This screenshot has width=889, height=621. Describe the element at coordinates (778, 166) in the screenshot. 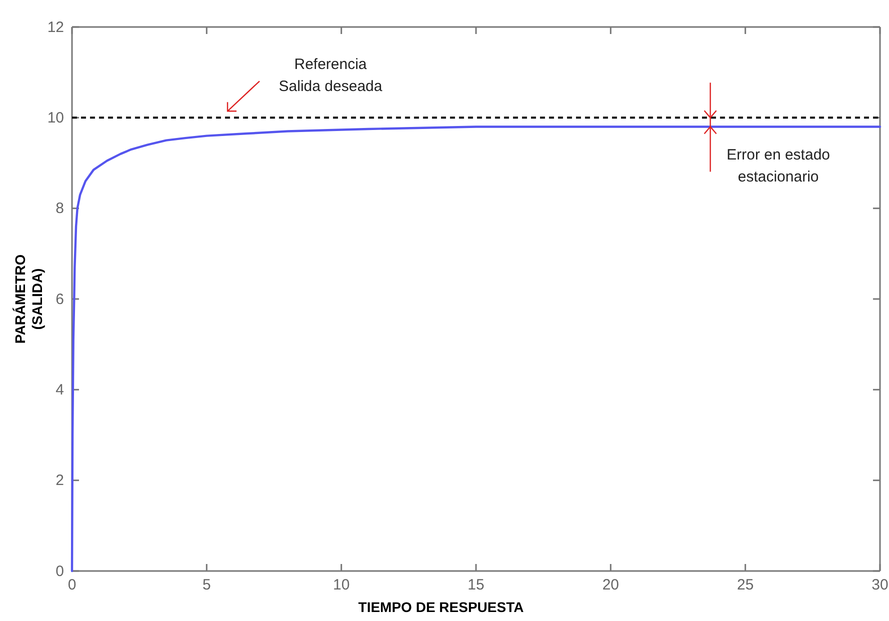

I see `annotation: Error en estado estacionario` at that location.